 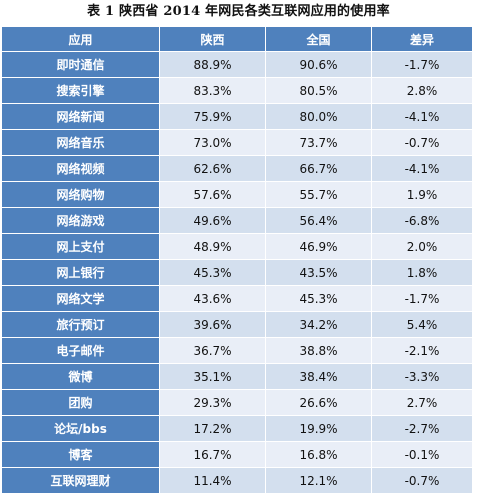 I want to click on table-row: 博客 16.7% 16.8% -0.1%, so click(x=237, y=454).